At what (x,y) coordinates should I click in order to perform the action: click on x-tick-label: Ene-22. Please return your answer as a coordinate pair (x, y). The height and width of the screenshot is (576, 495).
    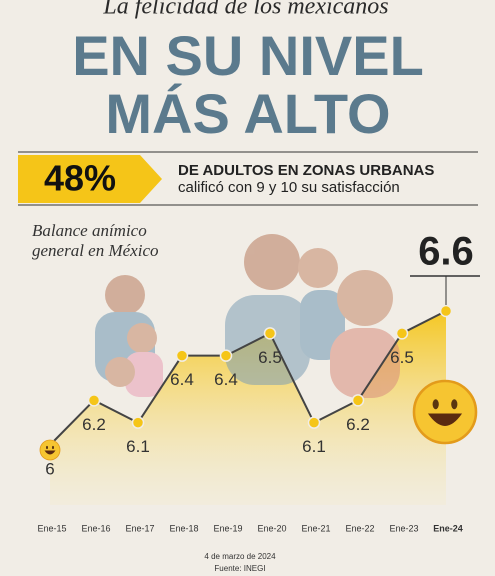
    Looking at the image, I should click on (359, 528).